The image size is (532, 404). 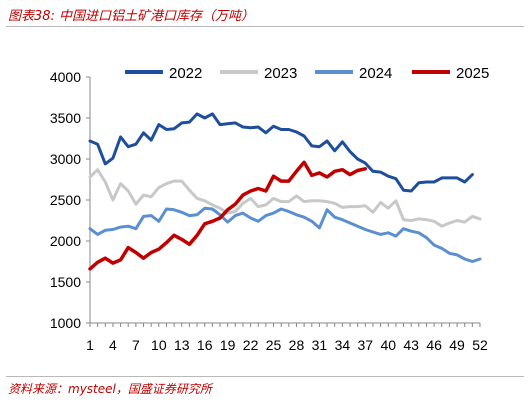 What do you see at coordinates (251, 345) in the screenshot?
I see `x-tick-label: 22` at bounding box center [251, 345].